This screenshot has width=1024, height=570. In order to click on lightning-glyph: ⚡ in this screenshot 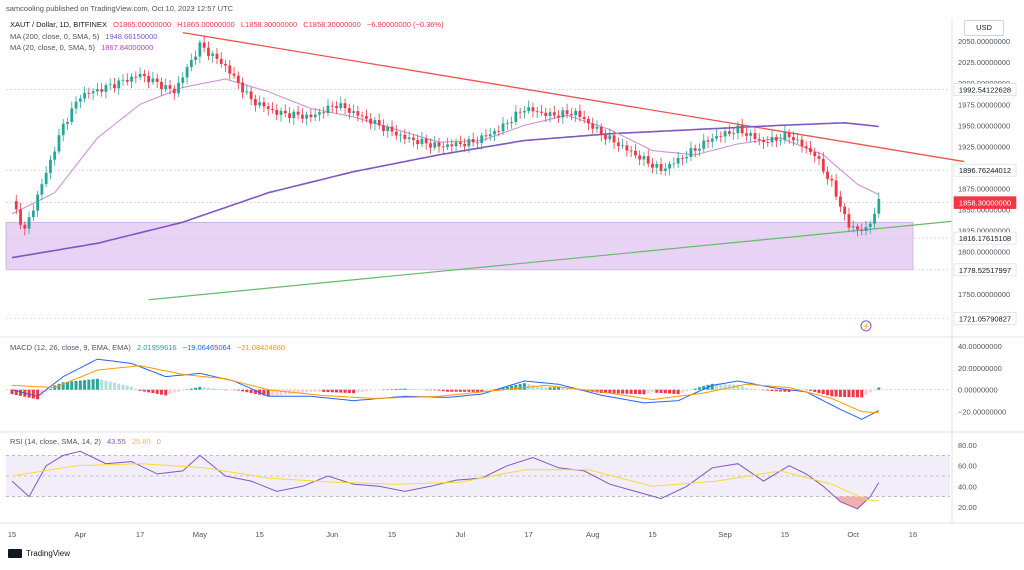, I will do `click(866, 326)`.